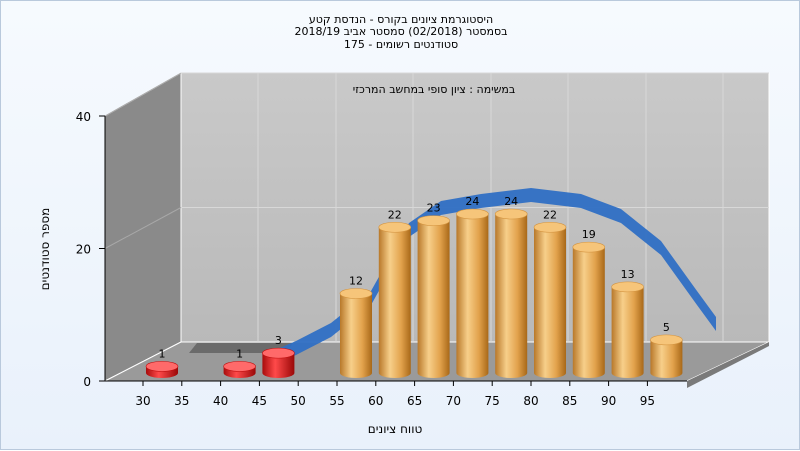  Describe the element at coordinates (336, 401) in the screenshot. I see `x-tick-label: 55` at that location.